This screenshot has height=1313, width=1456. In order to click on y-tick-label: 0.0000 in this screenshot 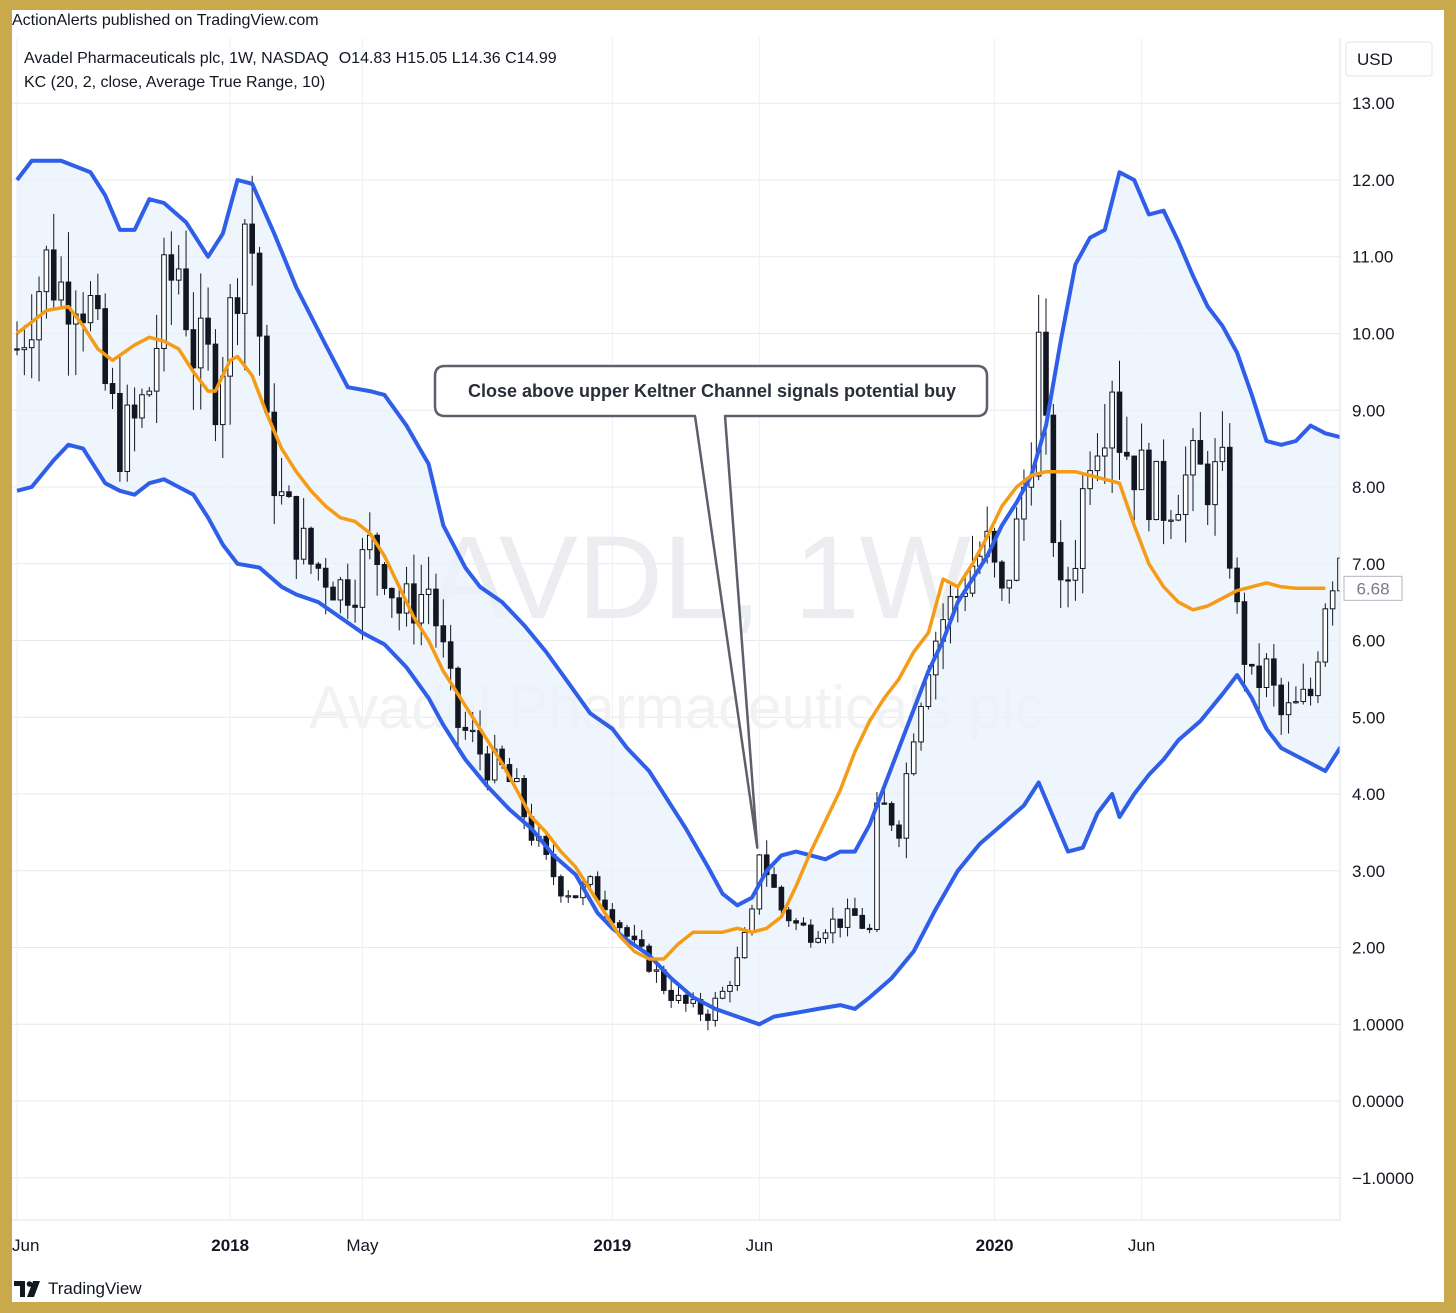, I will do `click(1378, 1101)`.